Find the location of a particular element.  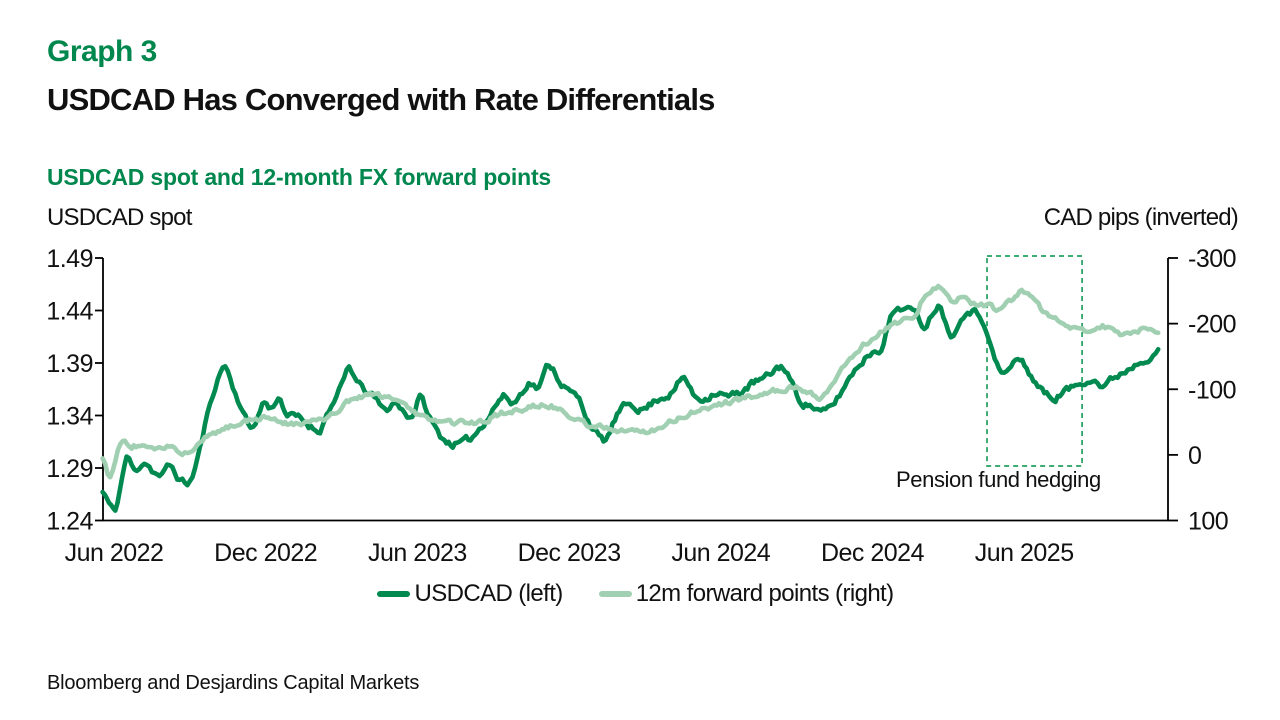

x-tick-label: Dec 2024 is located at coordinates (873, 553).